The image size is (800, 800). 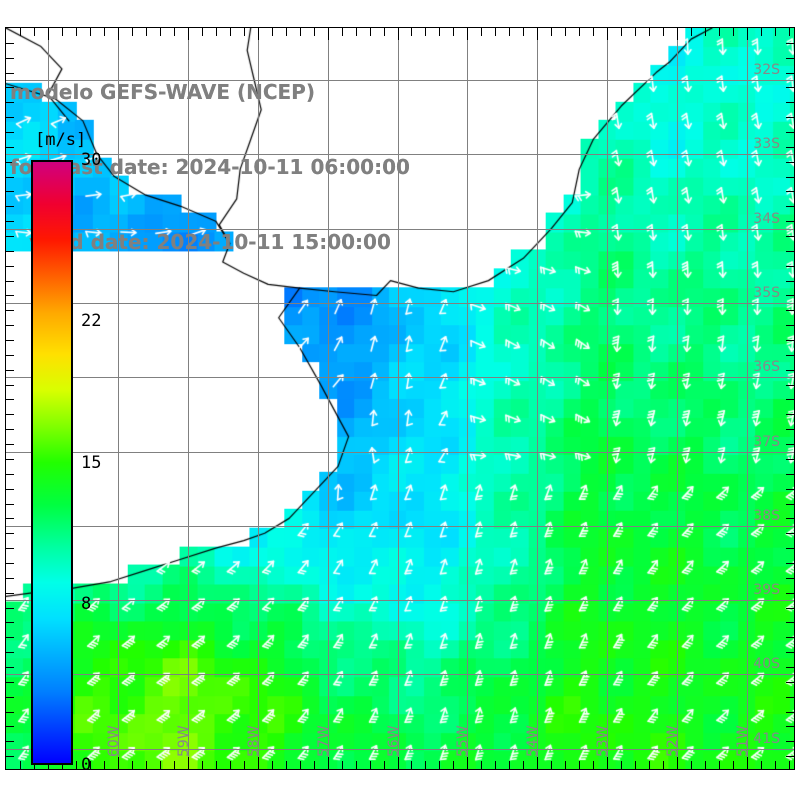 What do you see at coordinates (324, 741) in the screenshot?
I see `lon-tick-label: 57W` at bounding box center [324, 741].